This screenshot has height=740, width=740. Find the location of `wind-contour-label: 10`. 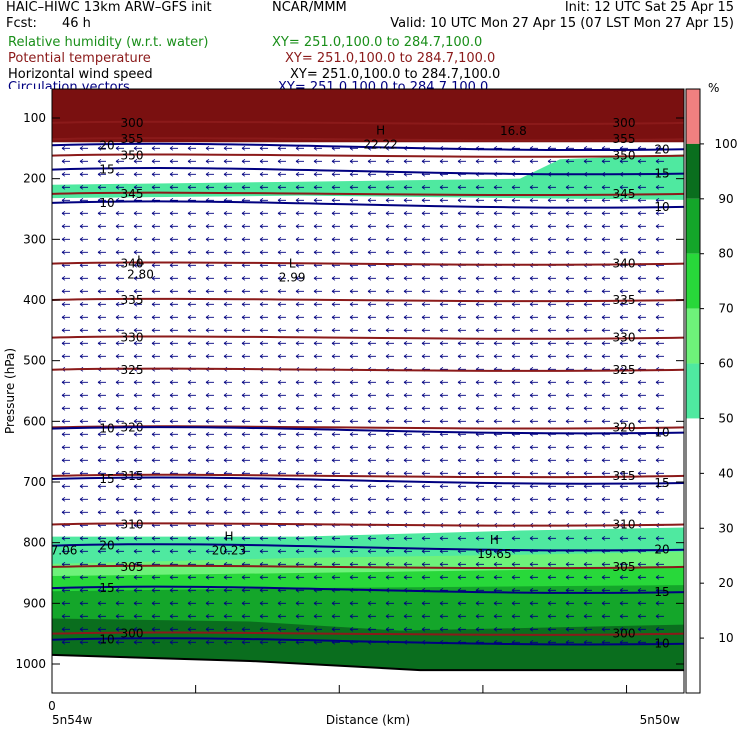

wind-contour-label: 10 is located at coordinates (661, 207).